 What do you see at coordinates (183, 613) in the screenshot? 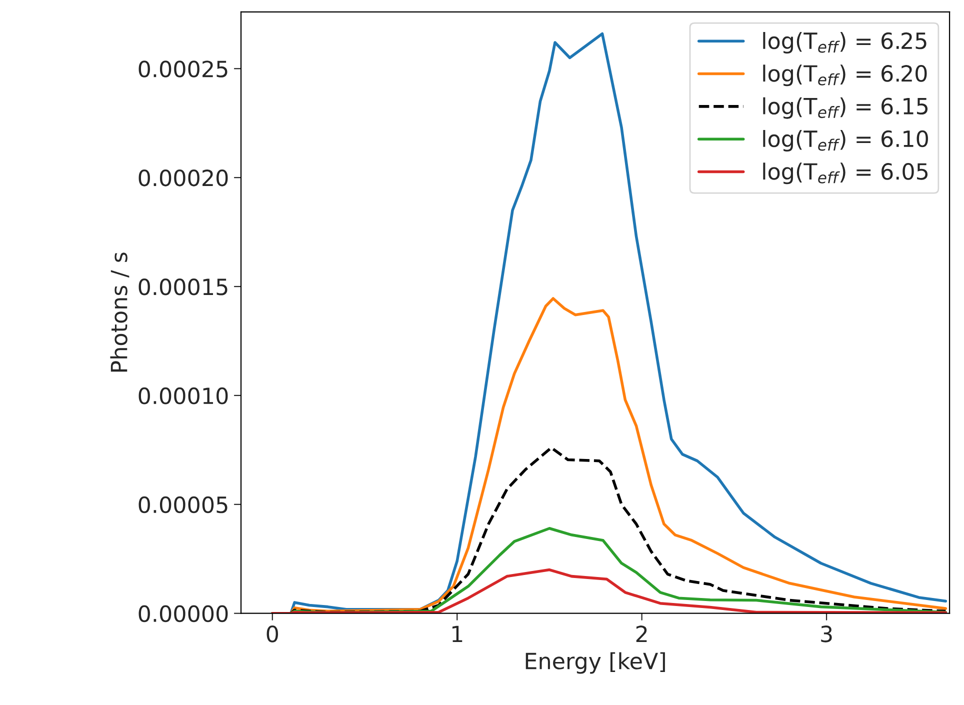
I see `y-tick-label: 0.00000` at bounding box center [183, 613].